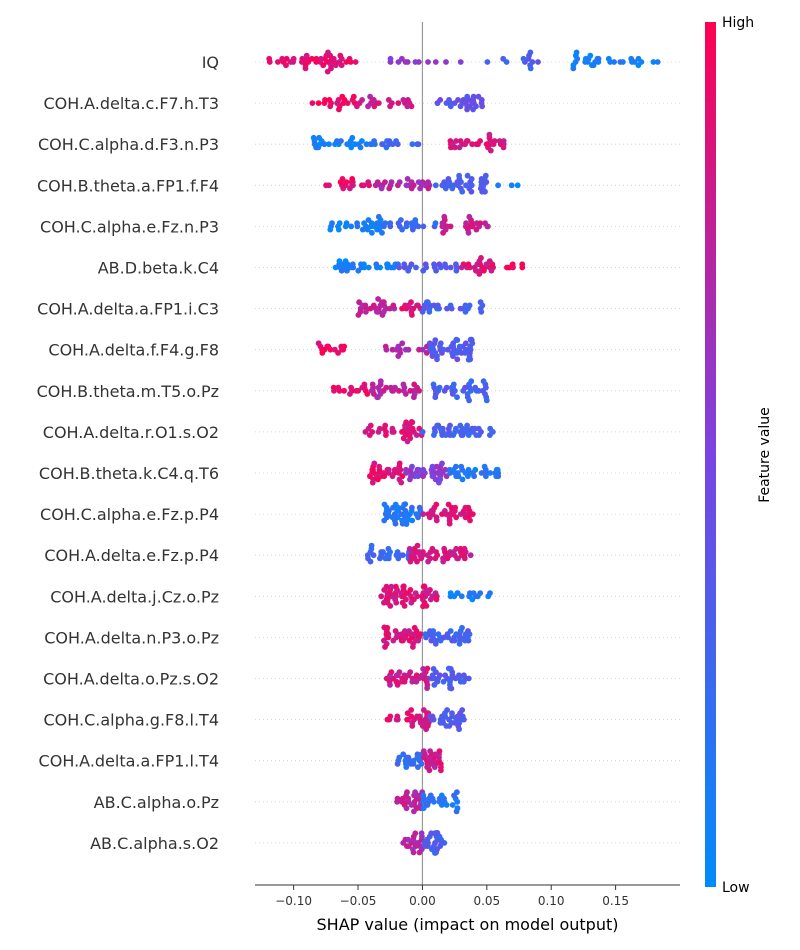  What do you see at coordinates (131, 555) in the screenshot?
I see `feature-label: COH.A.delta.e.Fz.p.P4` at bounding box center [131, 555].